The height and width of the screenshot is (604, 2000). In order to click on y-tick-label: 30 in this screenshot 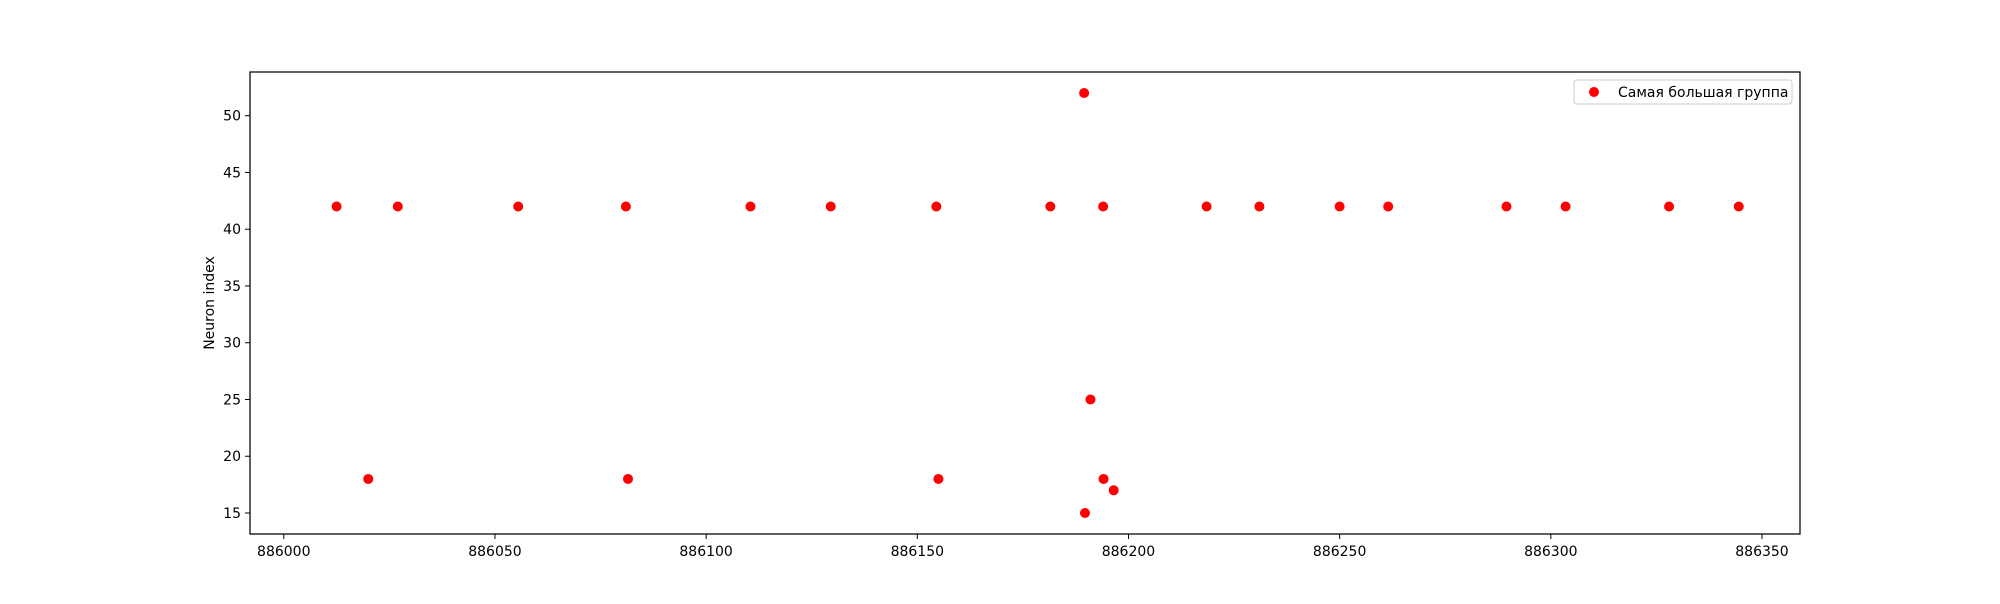, I will do `click(232, 344)`.